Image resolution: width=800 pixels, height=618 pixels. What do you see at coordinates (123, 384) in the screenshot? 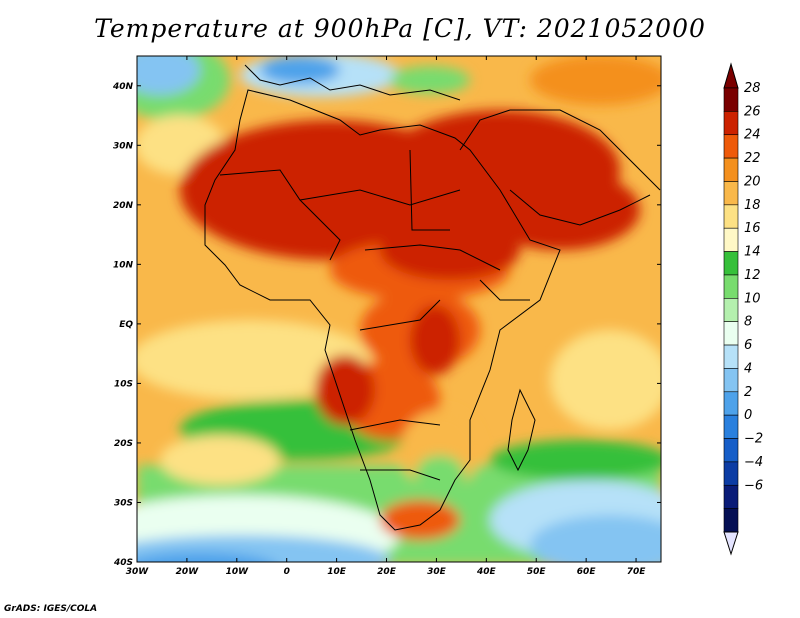
I see `lat-tick-label: 10S` at bounding box center [123, 384].